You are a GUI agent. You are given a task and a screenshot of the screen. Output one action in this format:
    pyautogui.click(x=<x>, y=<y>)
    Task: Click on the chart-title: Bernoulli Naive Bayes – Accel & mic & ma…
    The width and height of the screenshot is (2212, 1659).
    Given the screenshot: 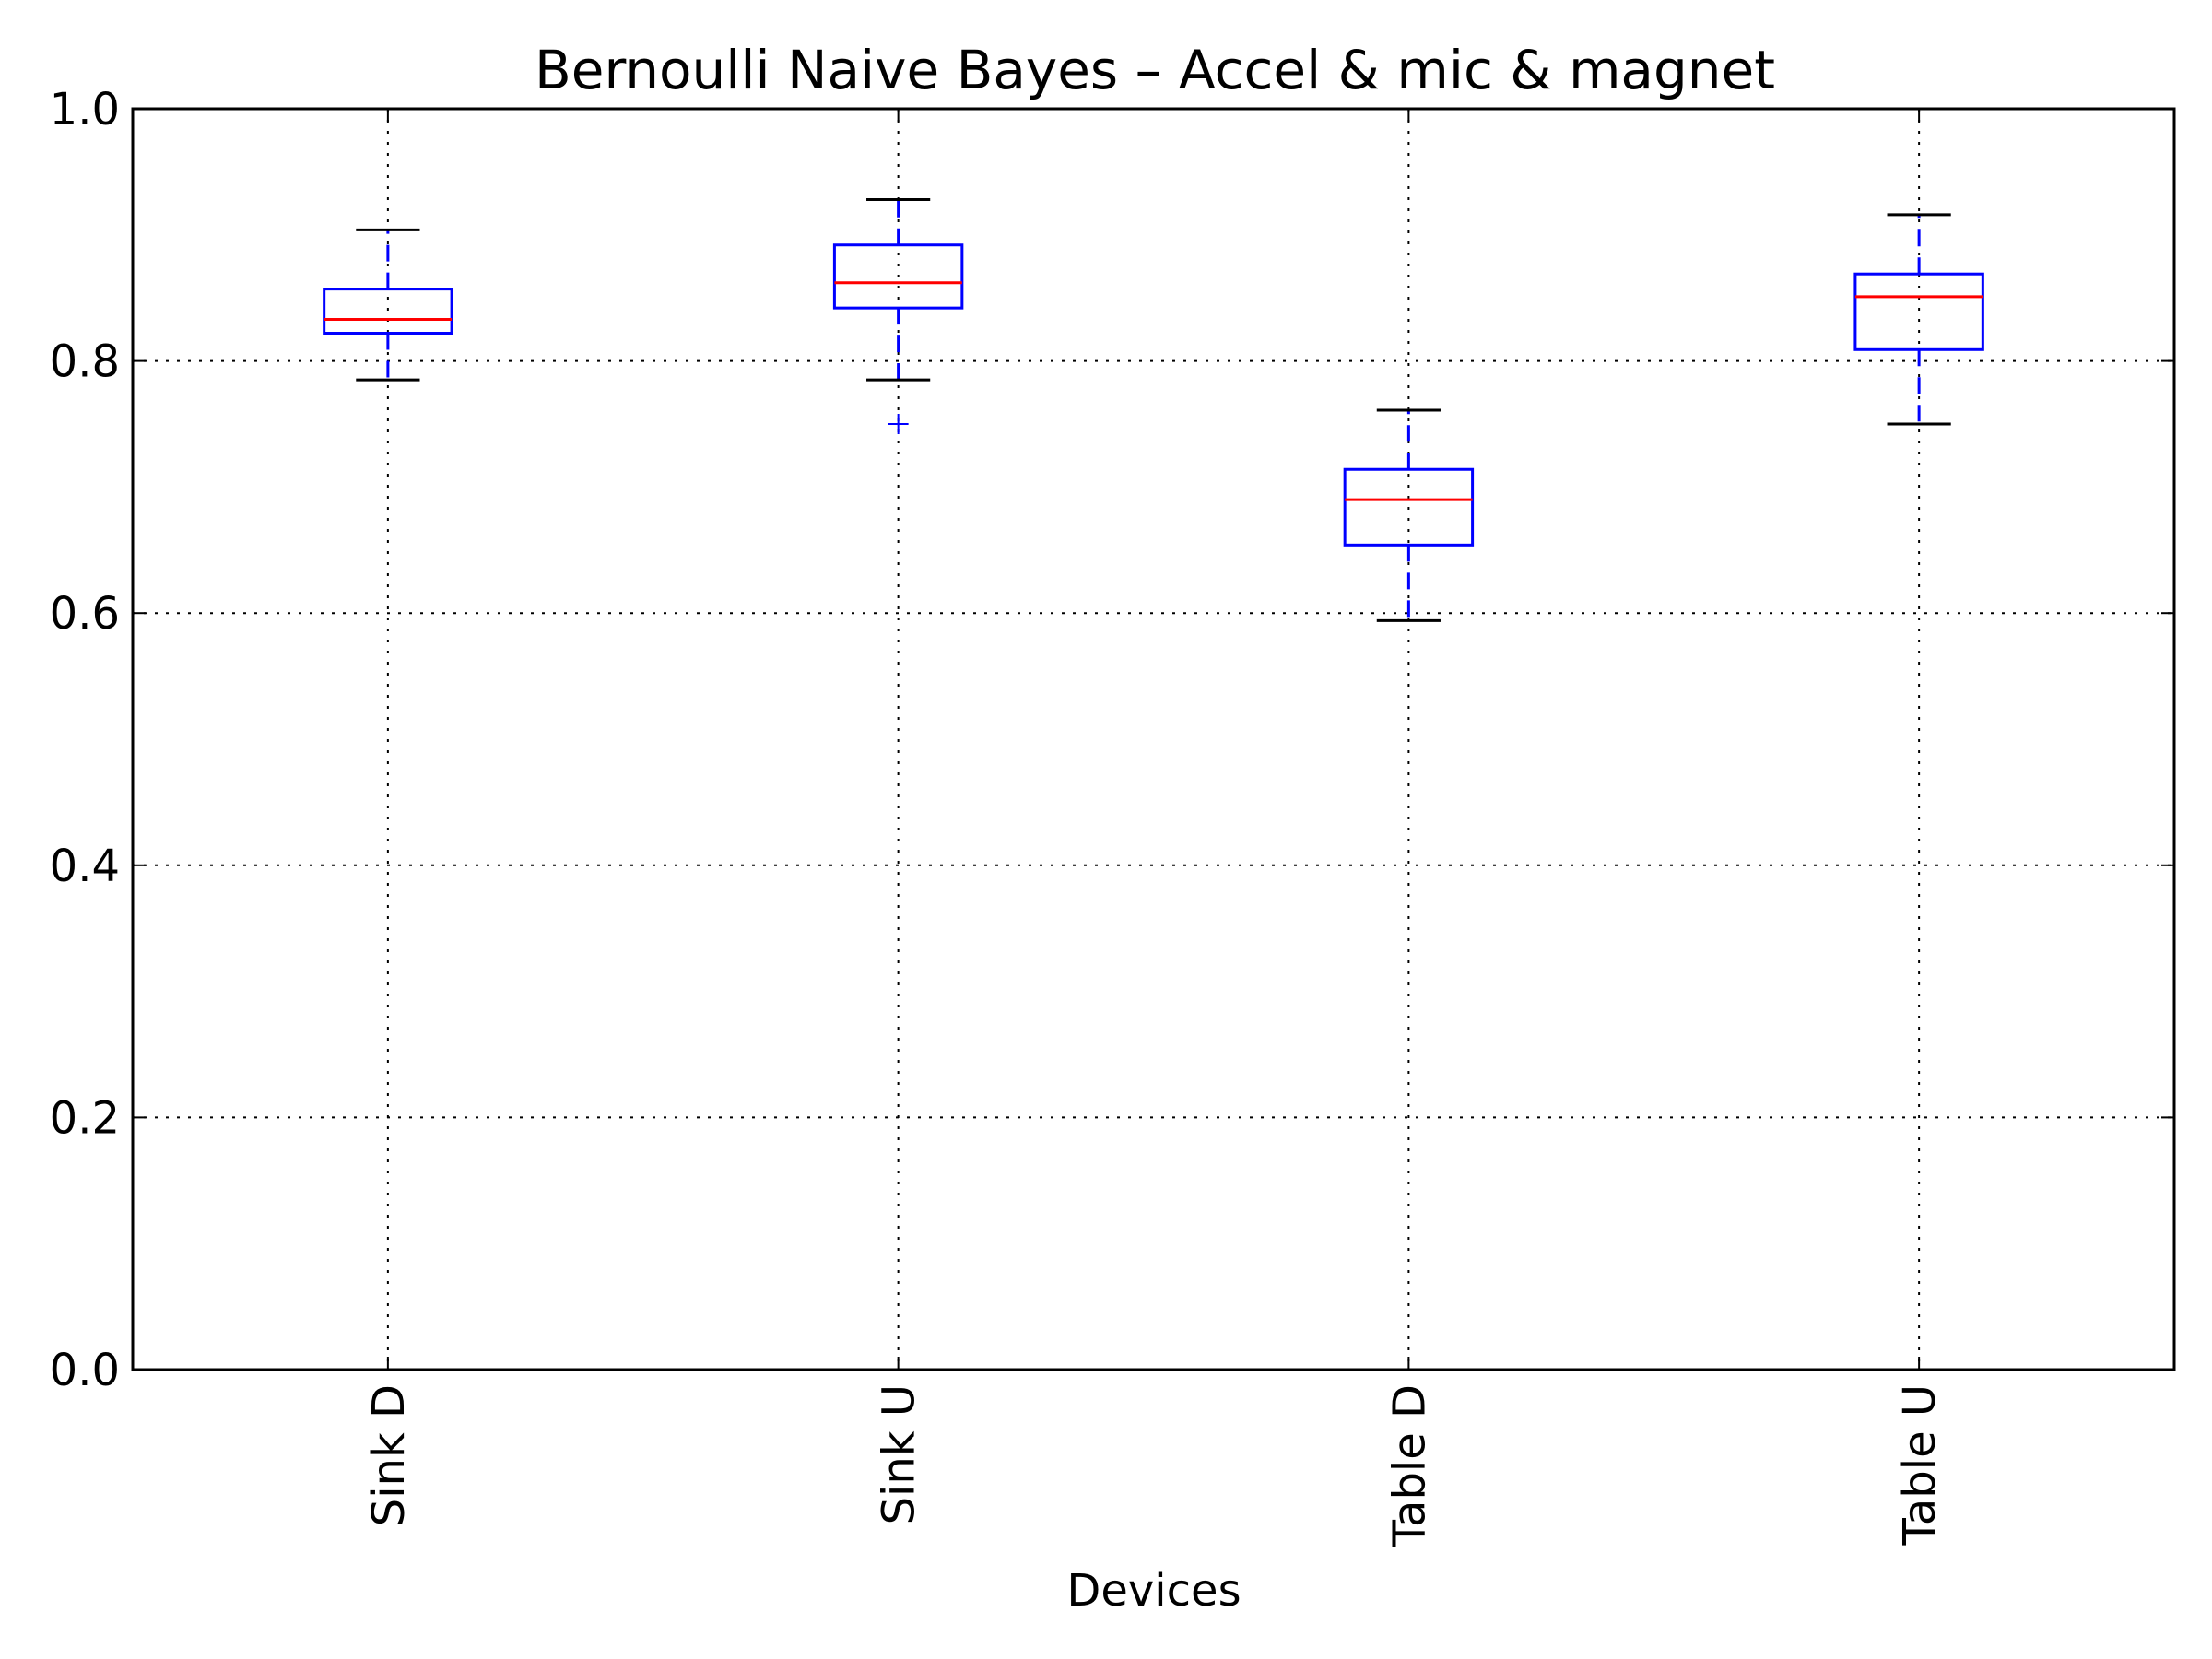 What is the action you would take?
    pyautogui.click(x=1155, y=70)
    